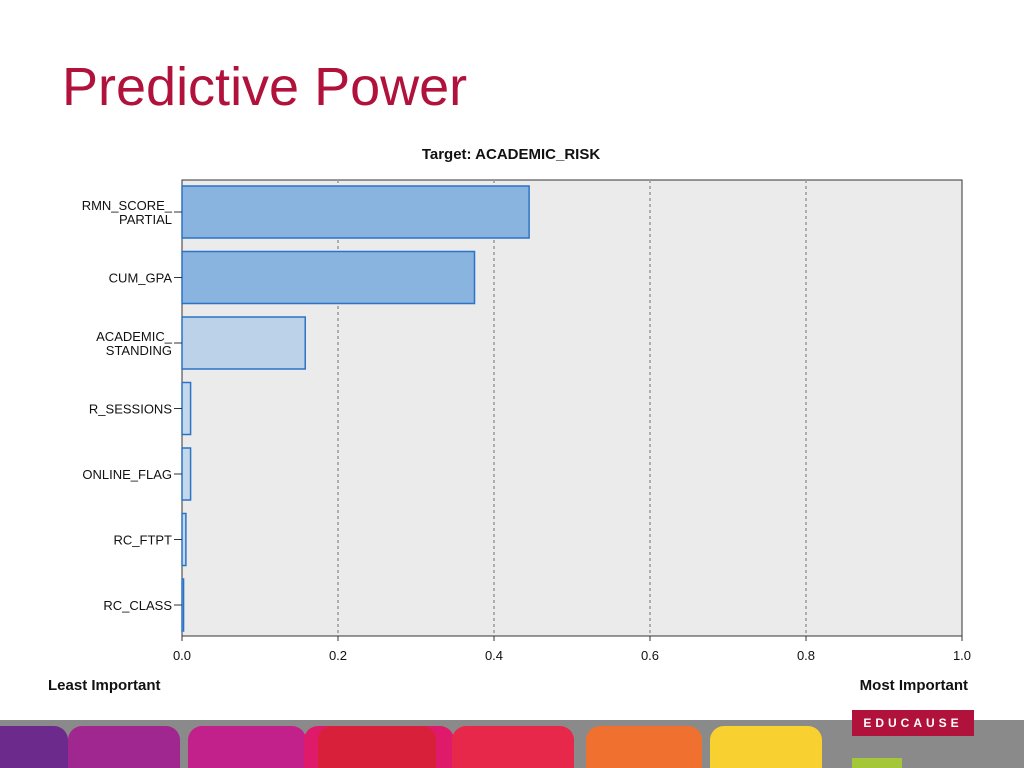  Describe the element at coordinates (143, 540) in the screenshot. I see `category-label: RC_FTPT` at that location.